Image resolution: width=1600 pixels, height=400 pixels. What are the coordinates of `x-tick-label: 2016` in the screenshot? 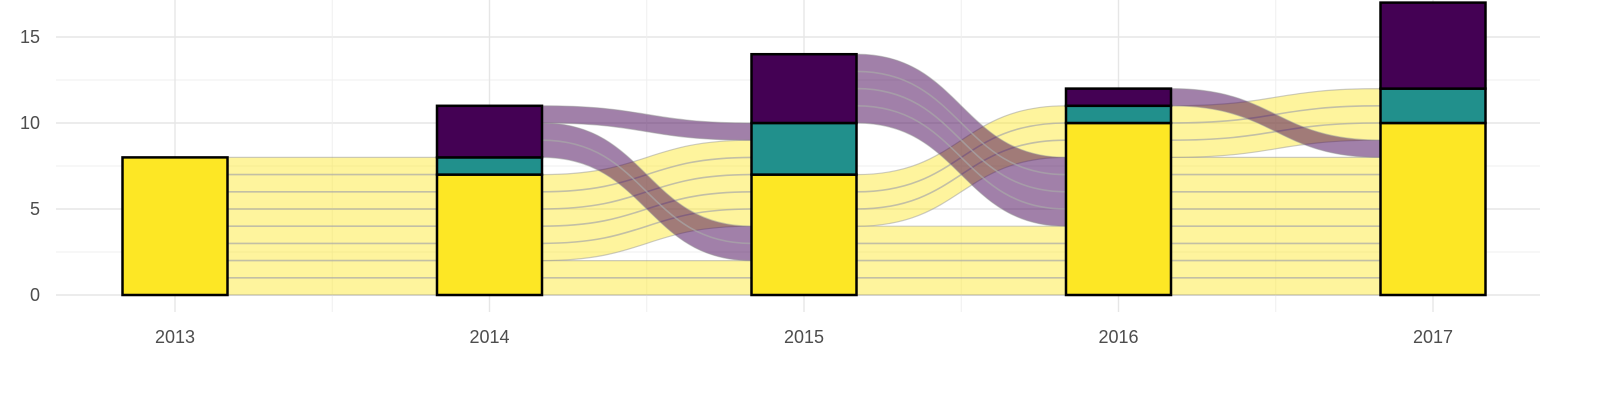 It's located at (1118, 337).